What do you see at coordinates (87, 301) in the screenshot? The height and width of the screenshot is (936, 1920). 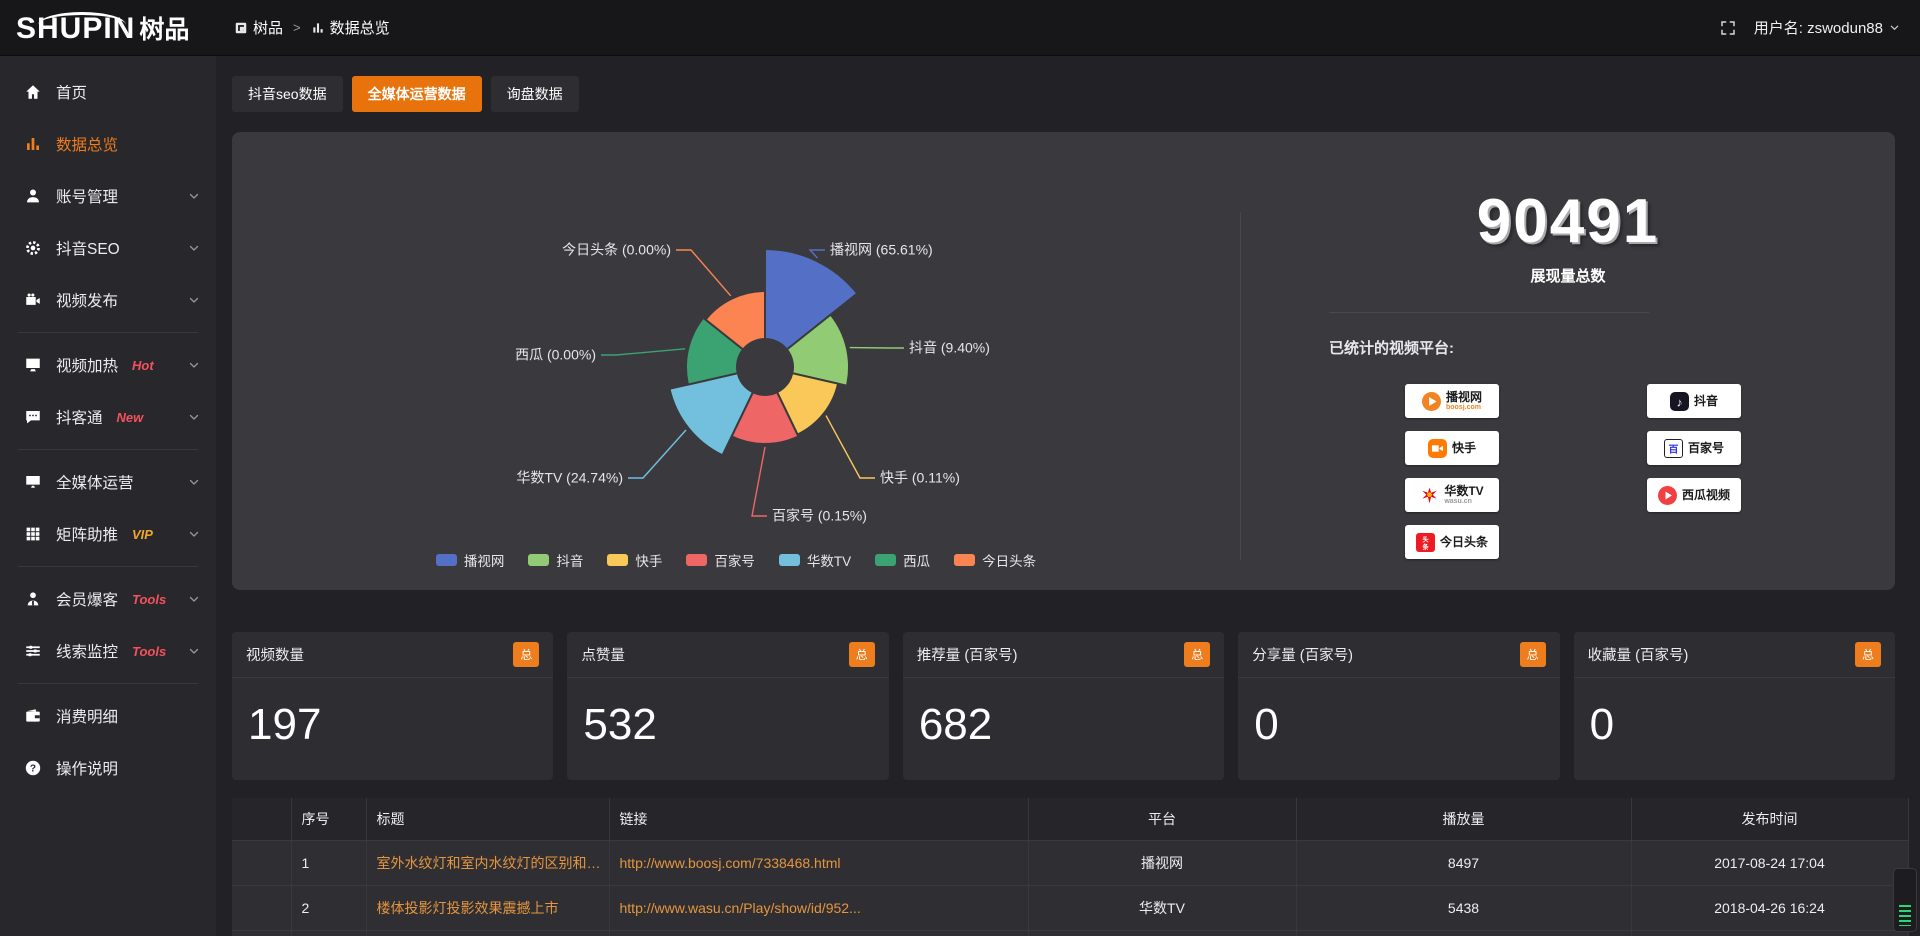 I see `sidebar-item-label: 视频发布` at bounding box center [87, 301].